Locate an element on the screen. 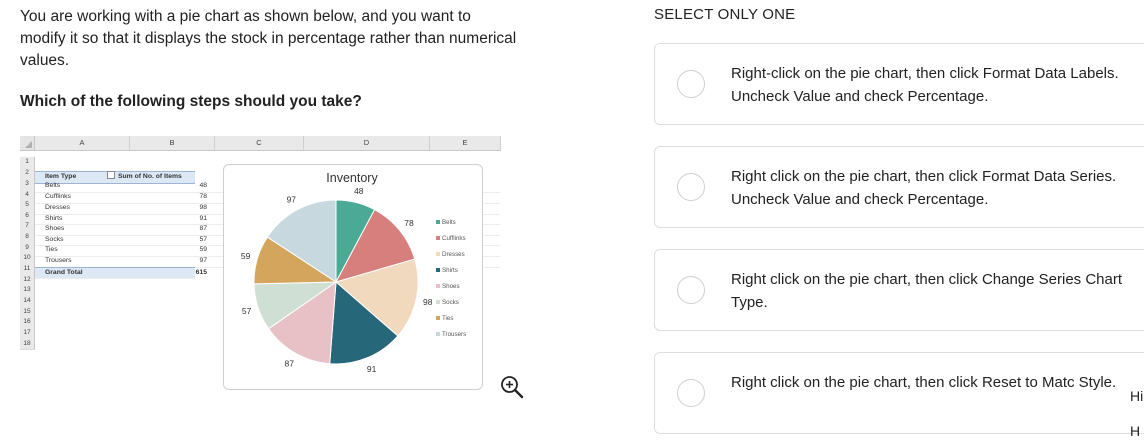 The image size is (1144, 440). column-header-b: B is located at coordinates (172, 143).